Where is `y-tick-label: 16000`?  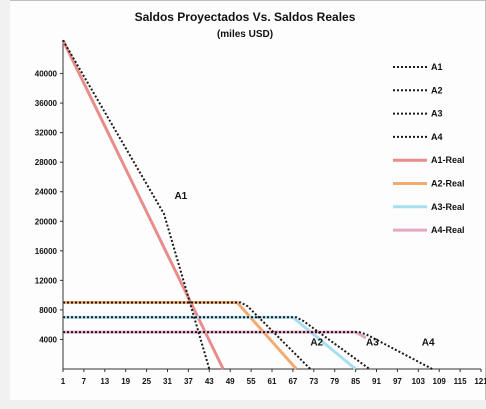 y-tick-label: 16000 is located at coordinates (46, 251).